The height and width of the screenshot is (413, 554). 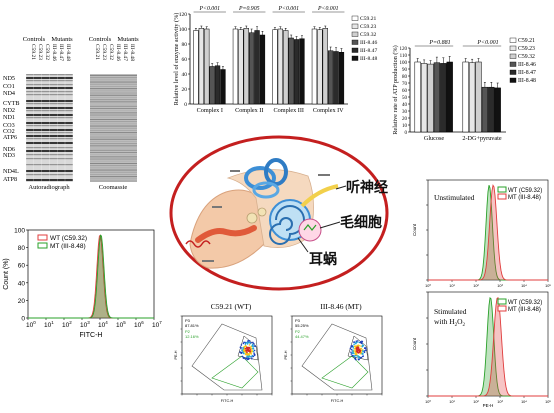 What do you see at coordinates (185, 105) in the screenshot?
I see `y-tick-label: 0` at bounding box center [185, 105].